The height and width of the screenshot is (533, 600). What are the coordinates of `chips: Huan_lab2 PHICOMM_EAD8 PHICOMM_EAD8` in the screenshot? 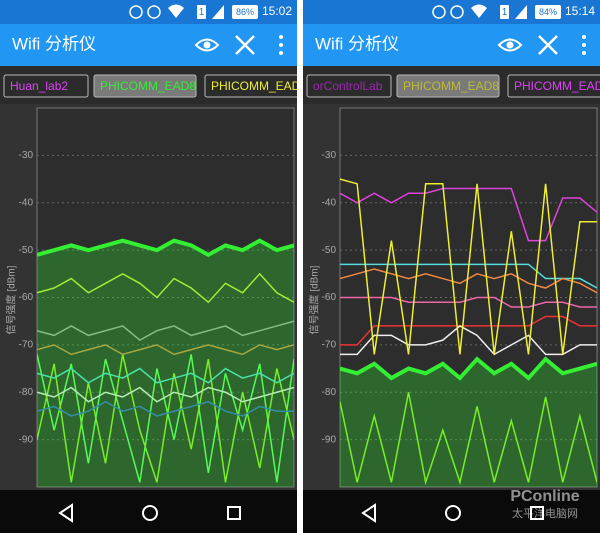 It's located at (159, 86).